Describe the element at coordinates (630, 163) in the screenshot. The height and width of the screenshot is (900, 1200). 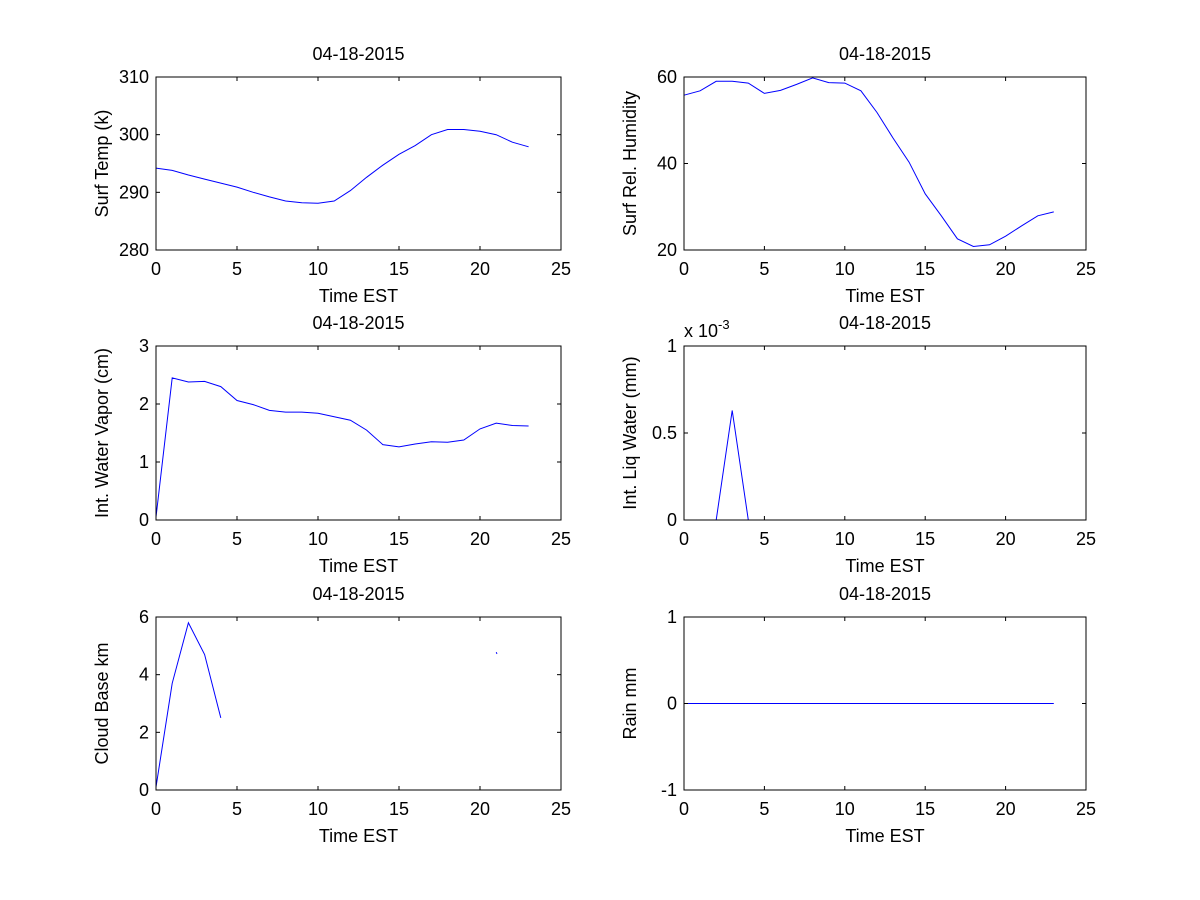
I see `y-axis-label: Surf Rel. Humidity` at that location.